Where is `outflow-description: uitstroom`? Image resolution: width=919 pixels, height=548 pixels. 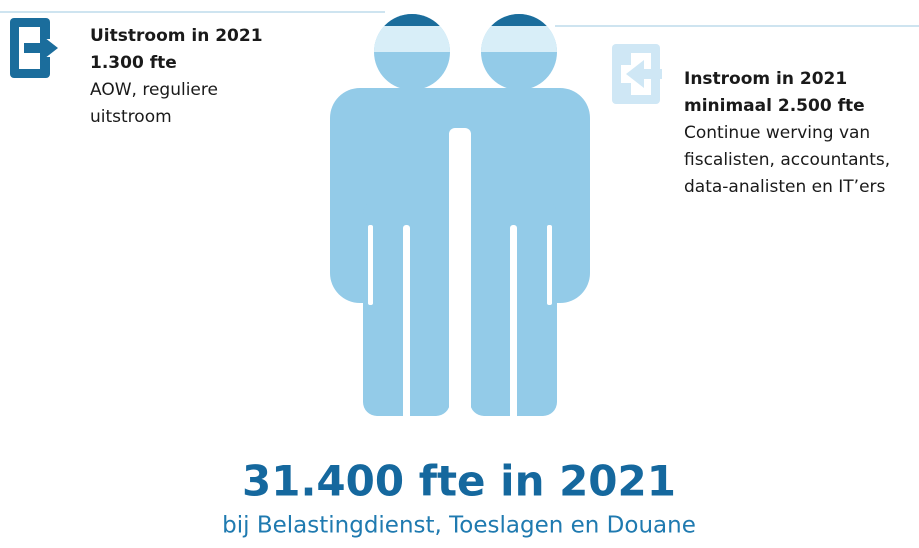 outflow-description: uitstroom is located at coordinates (131, 117).